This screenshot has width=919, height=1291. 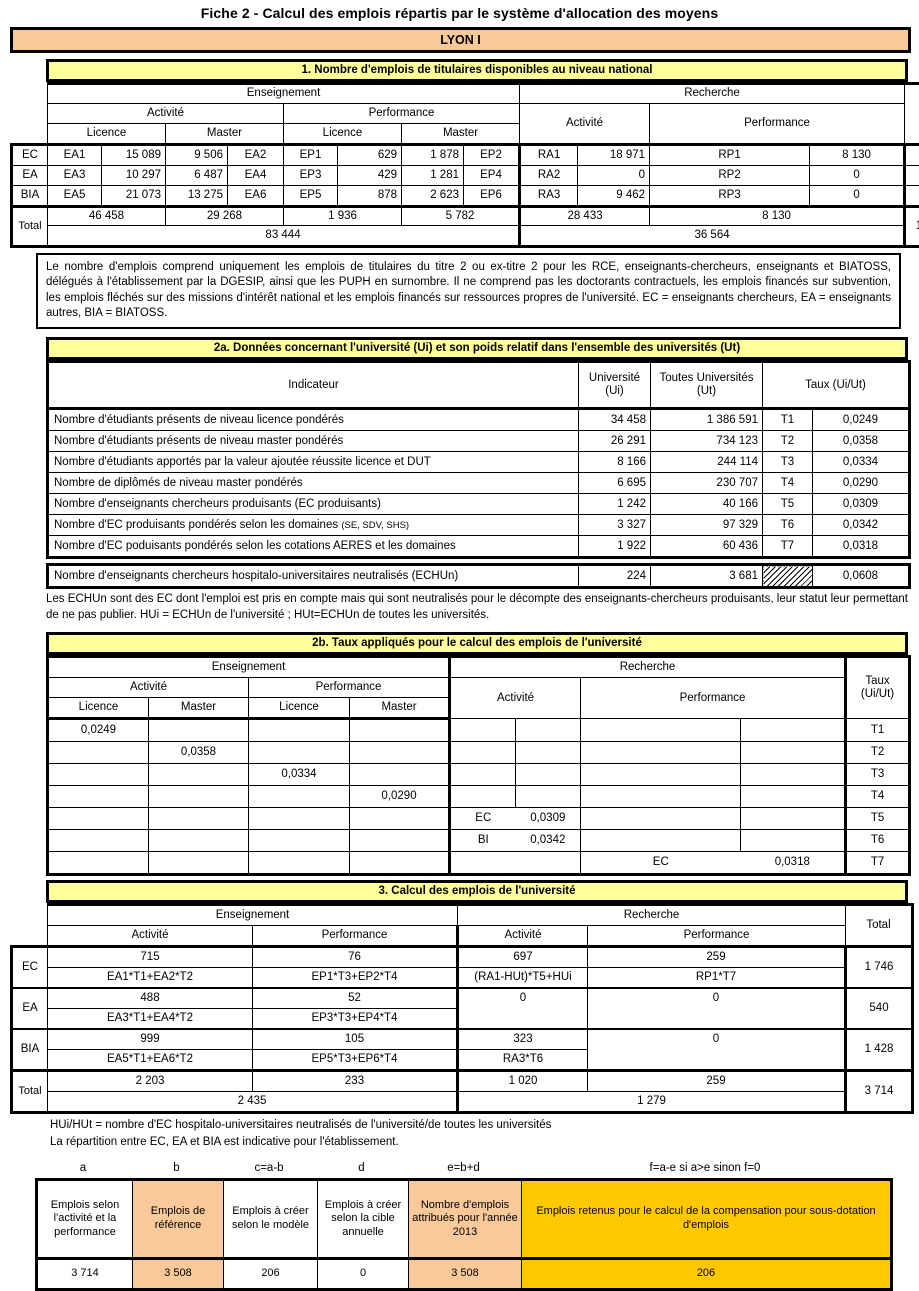 I want to click on ep2-code: EP2, so click(x=492, y=155).